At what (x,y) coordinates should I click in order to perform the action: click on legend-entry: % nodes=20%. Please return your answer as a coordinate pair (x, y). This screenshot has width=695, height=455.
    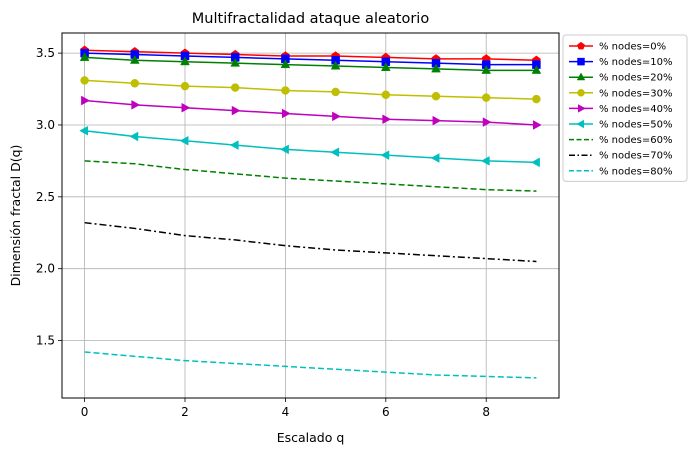
    Looking at the image, I should click on (620, 78).